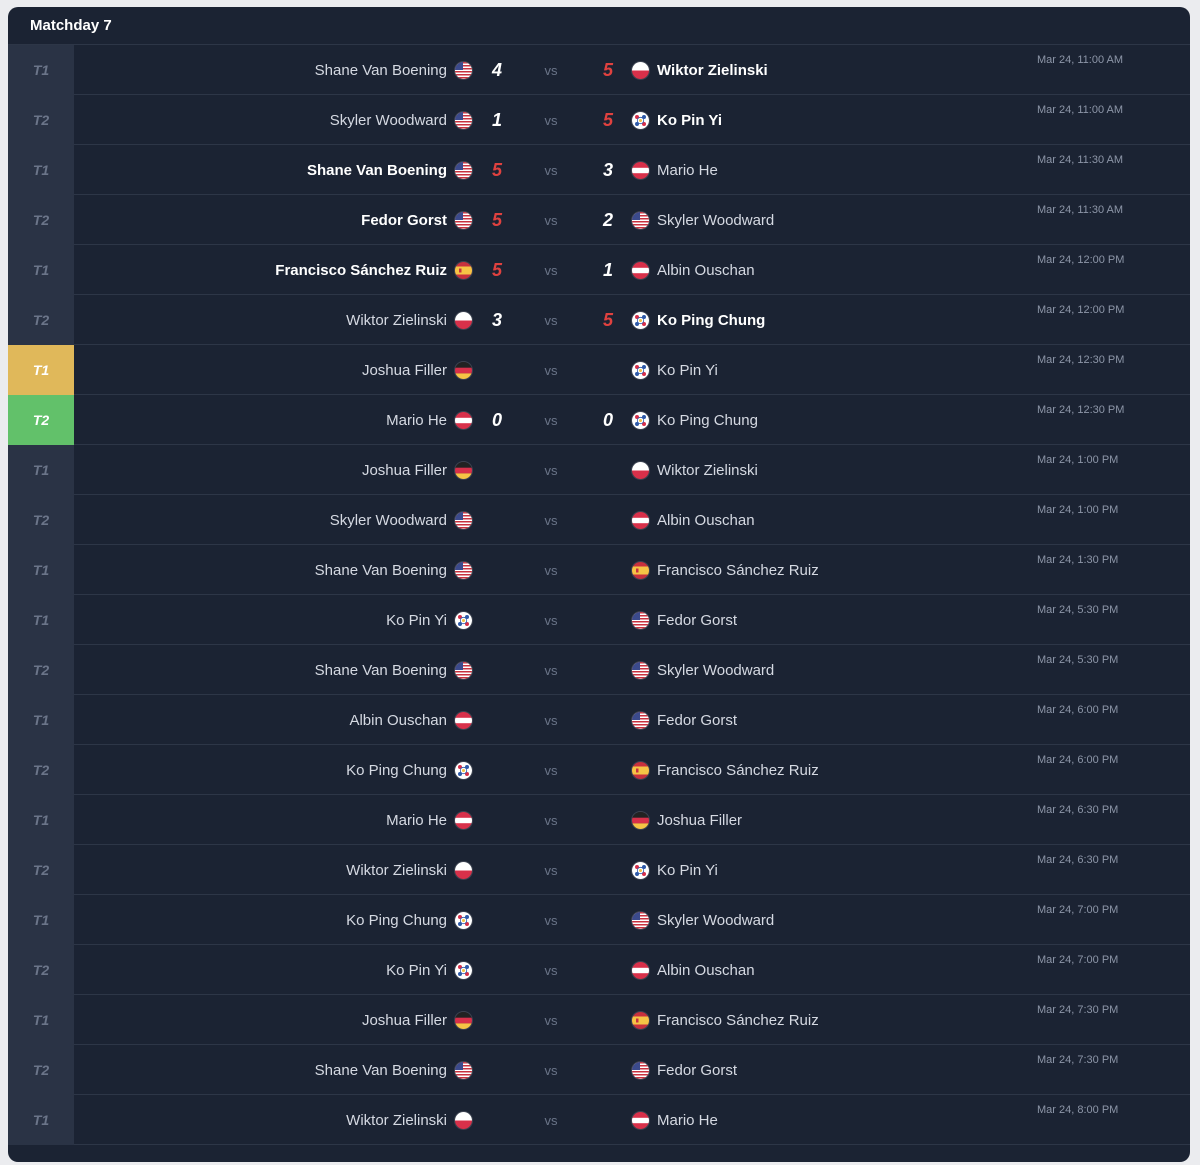 The height and width of the screenshot is (1165, 1200). I want to click on away-player: Joshua Filler, so click(687, 820).